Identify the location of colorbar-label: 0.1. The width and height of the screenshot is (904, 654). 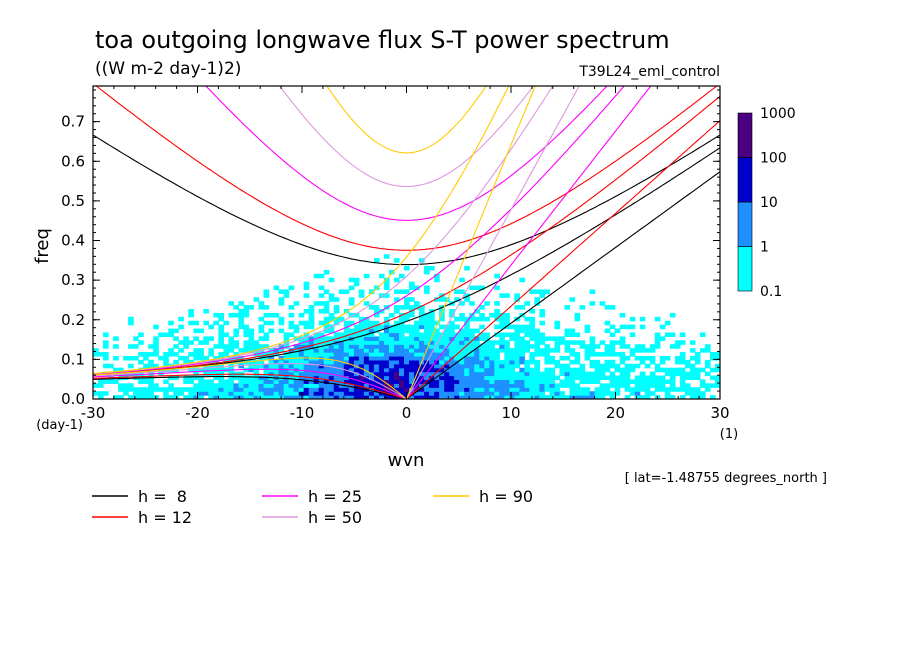
(771, 292).